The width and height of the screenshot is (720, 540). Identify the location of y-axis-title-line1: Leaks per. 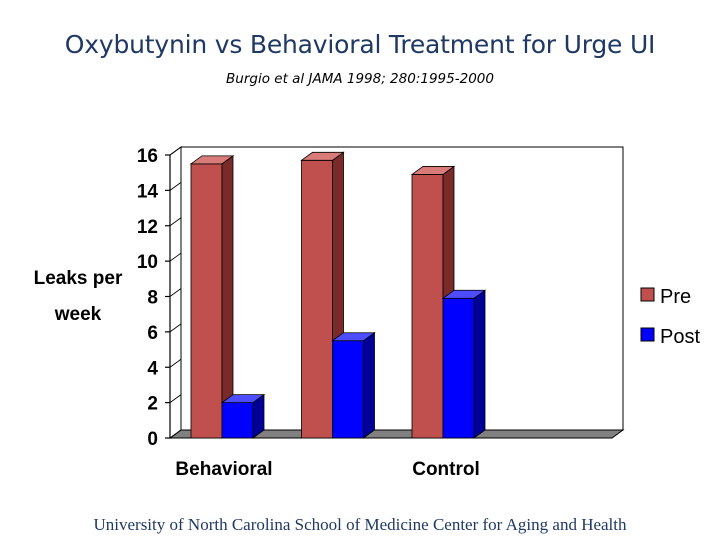
(78, 278).